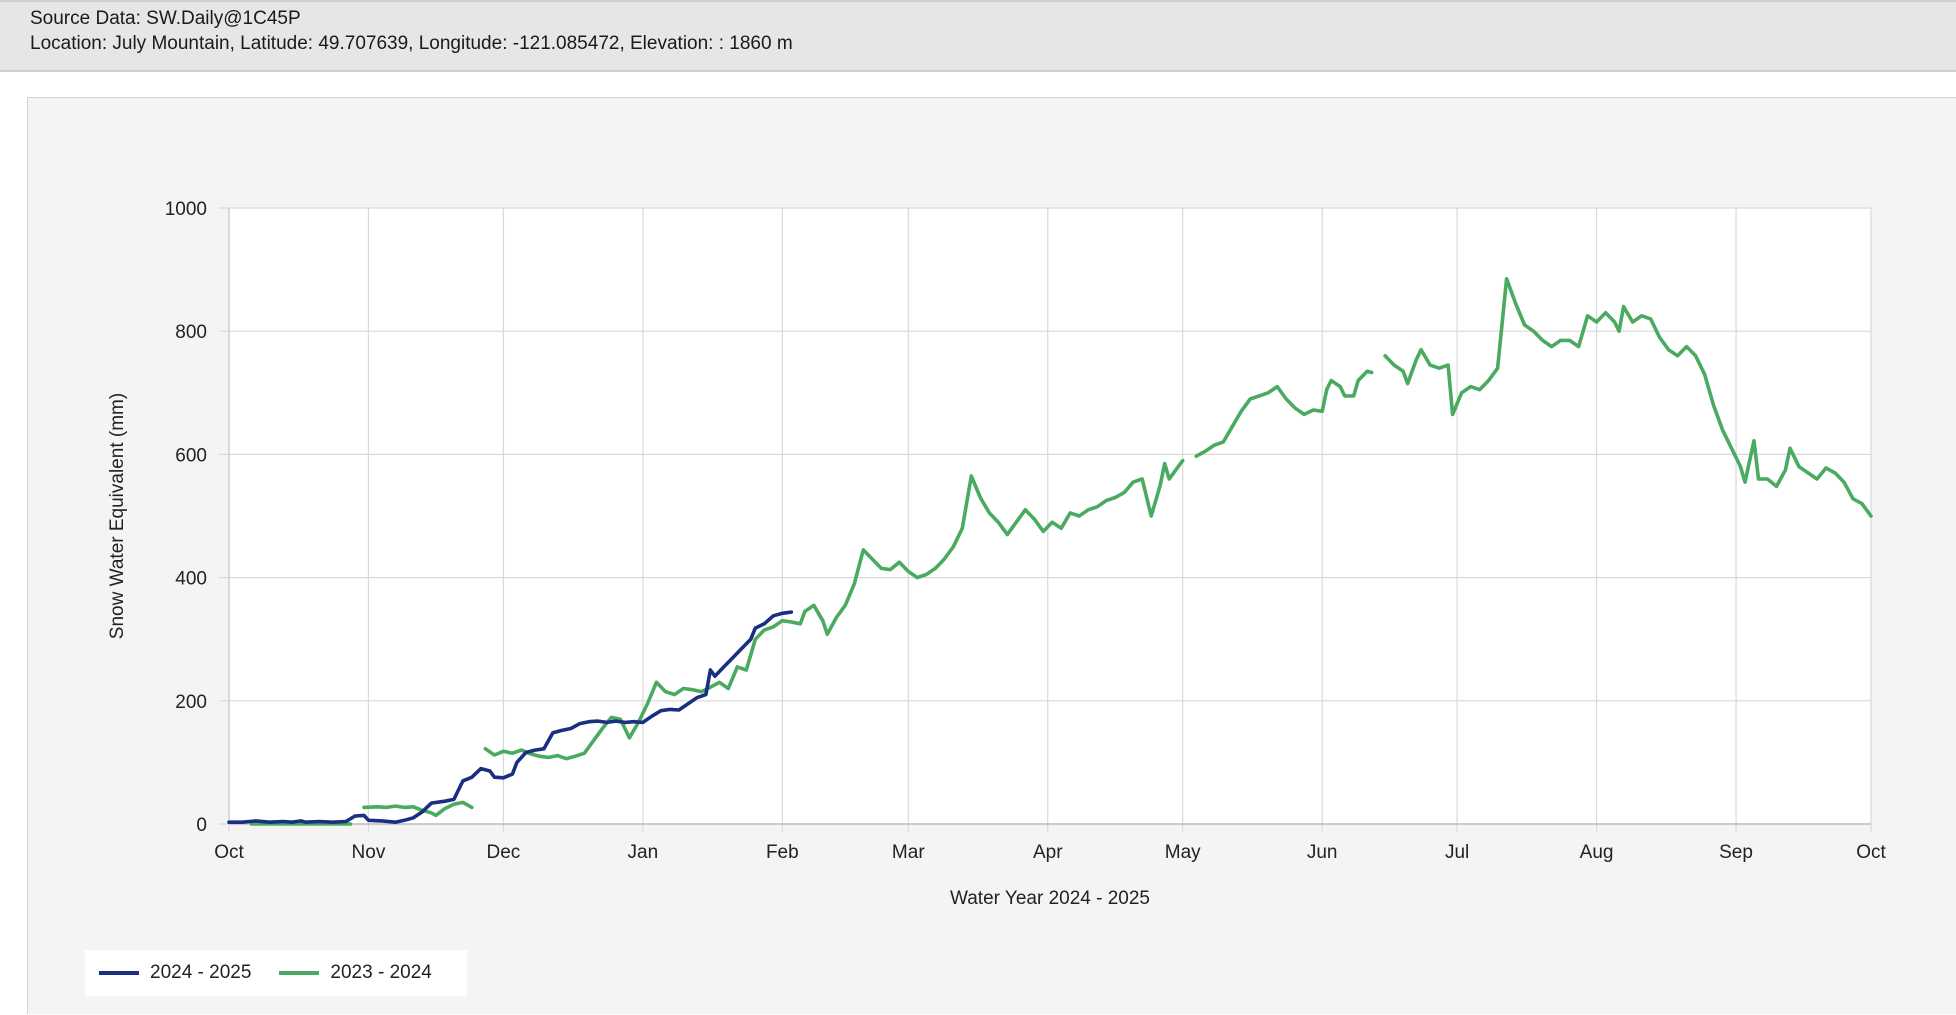 Image resolution: width=1956 pixels, height=1015 pixels. I want to click on x-tick-label-0: Oct, so click(229, 852).